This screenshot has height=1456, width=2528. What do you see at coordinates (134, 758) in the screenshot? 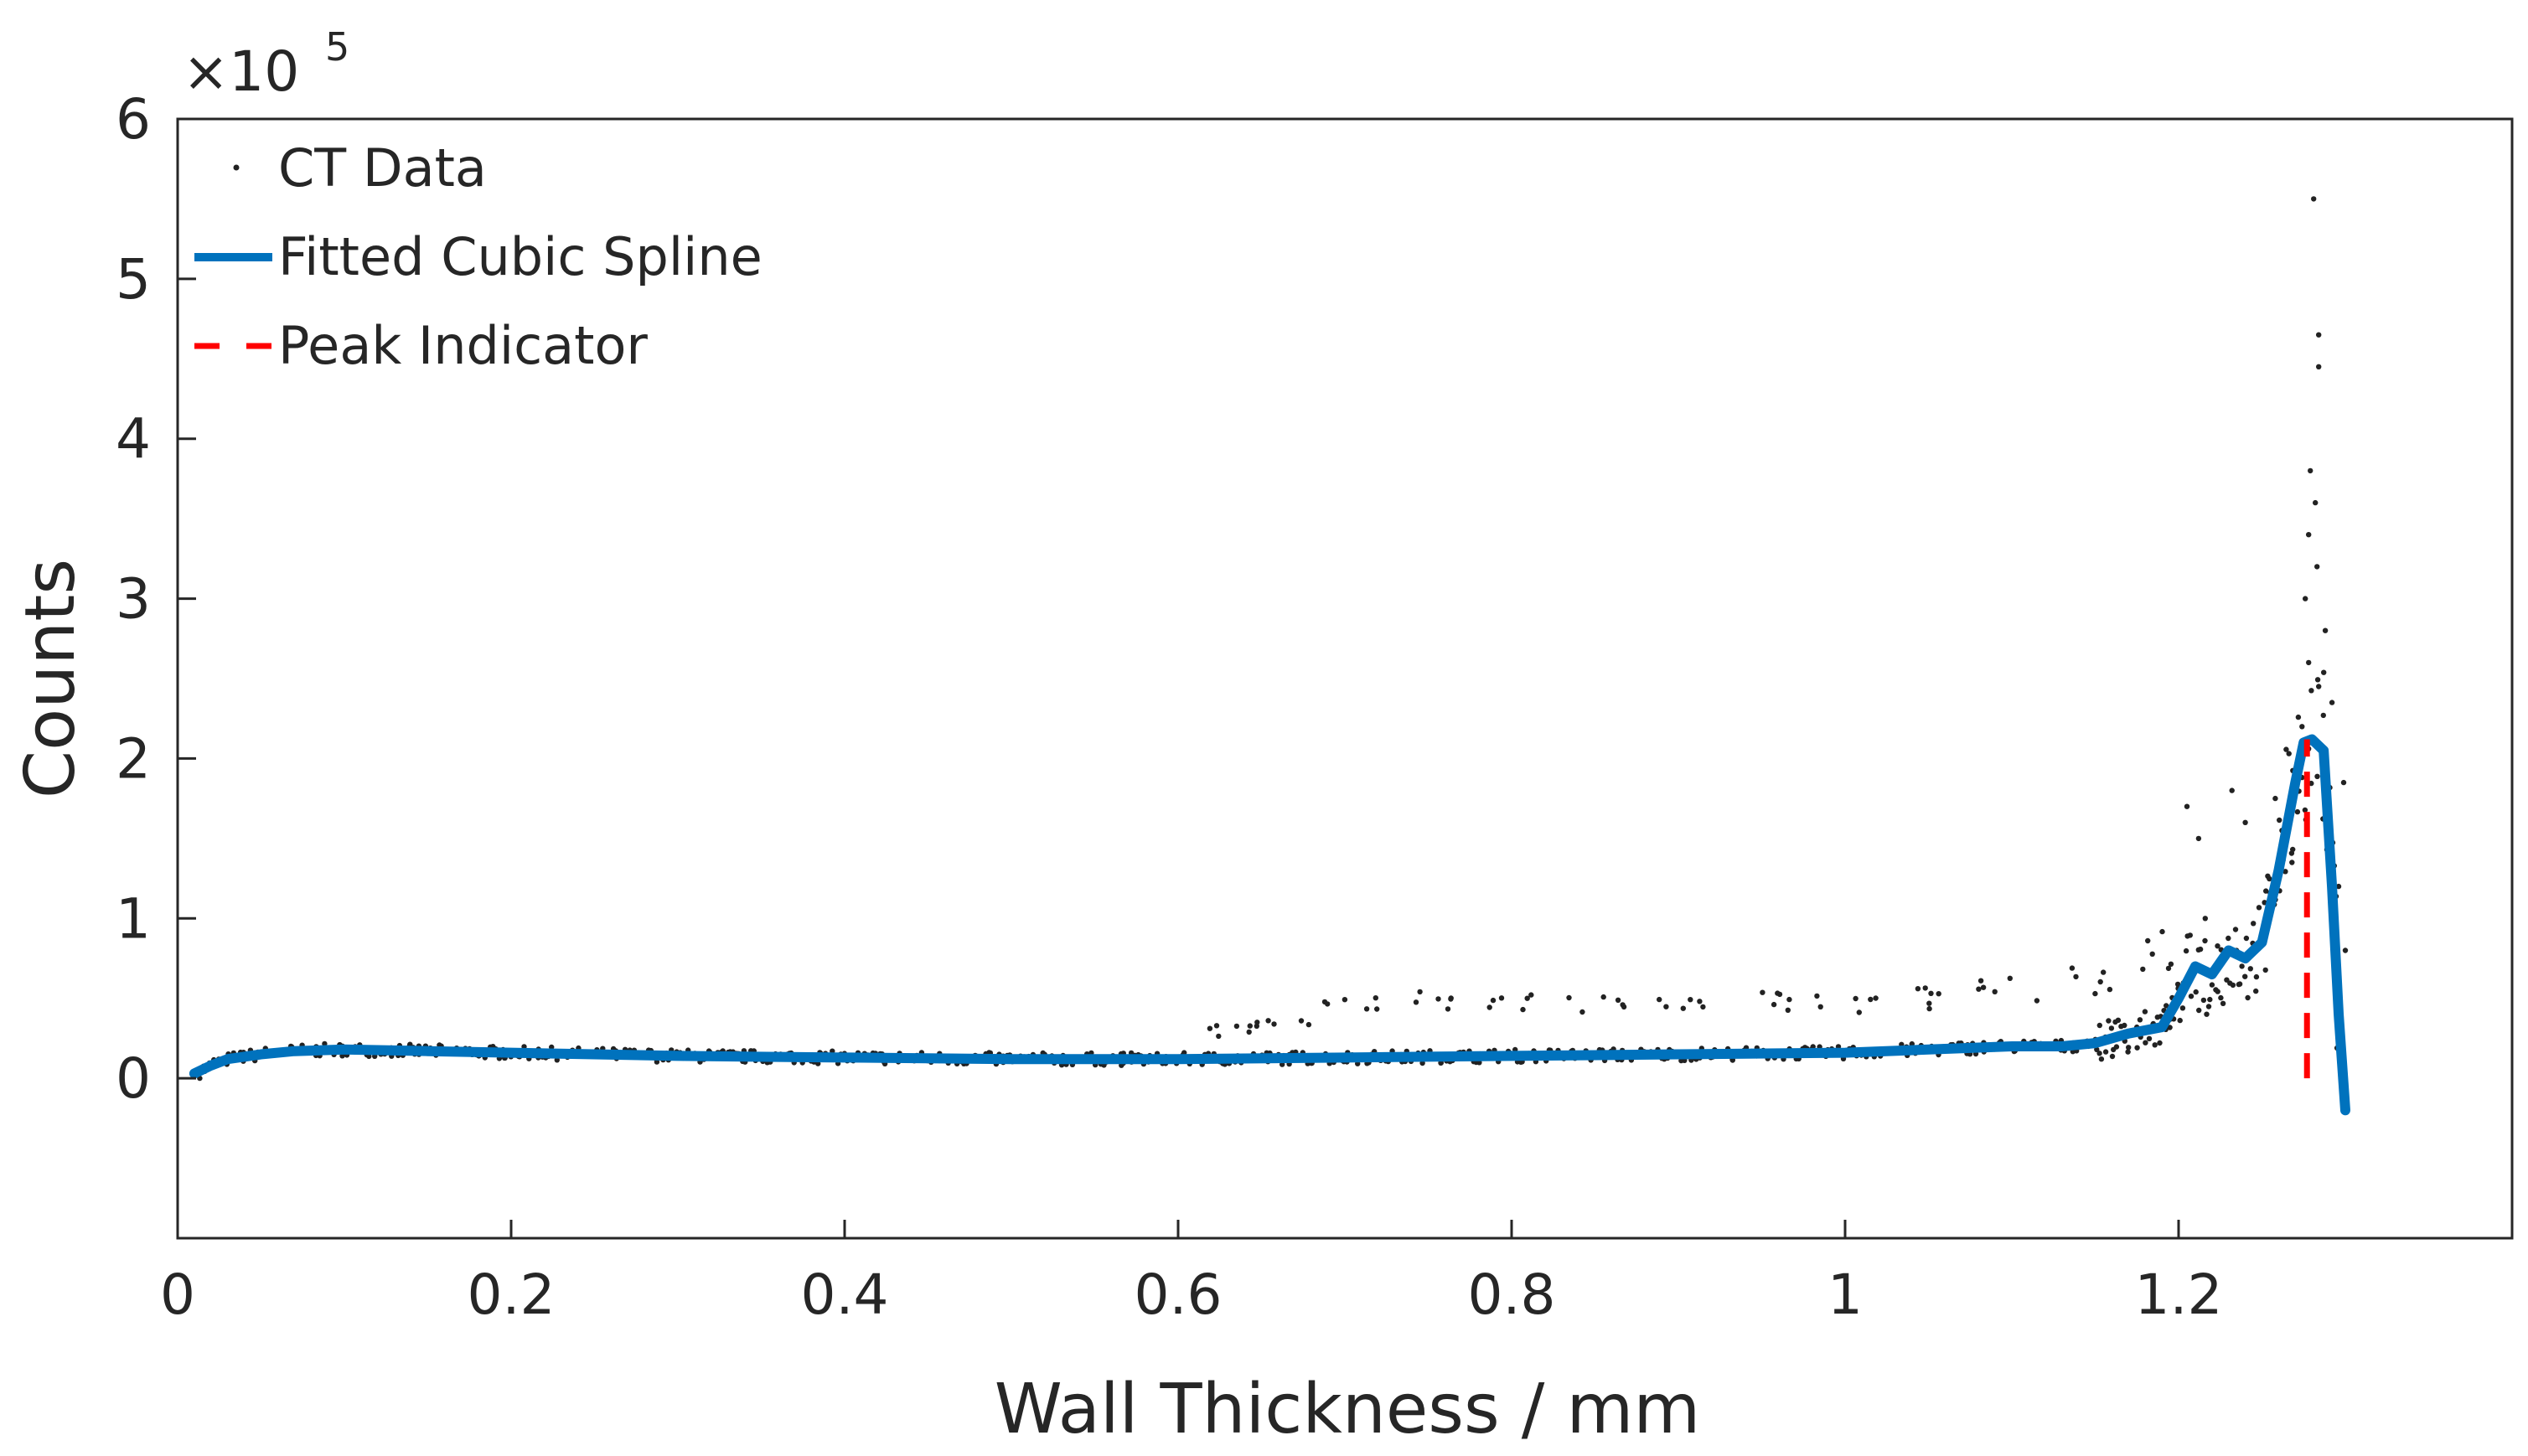
I see `y-tick-label: 2` at bounding box center [134, 758].